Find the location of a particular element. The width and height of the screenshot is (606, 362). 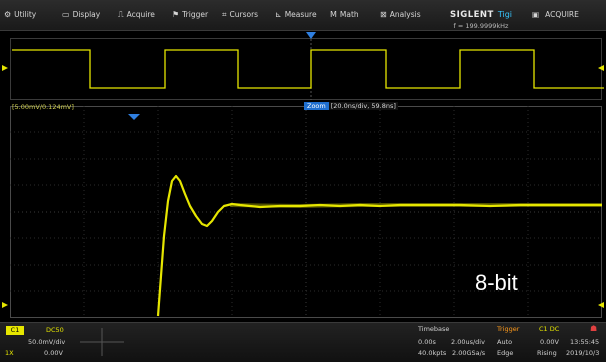

menu-cursors-label: Cursors is located at coordinates (244, 14).